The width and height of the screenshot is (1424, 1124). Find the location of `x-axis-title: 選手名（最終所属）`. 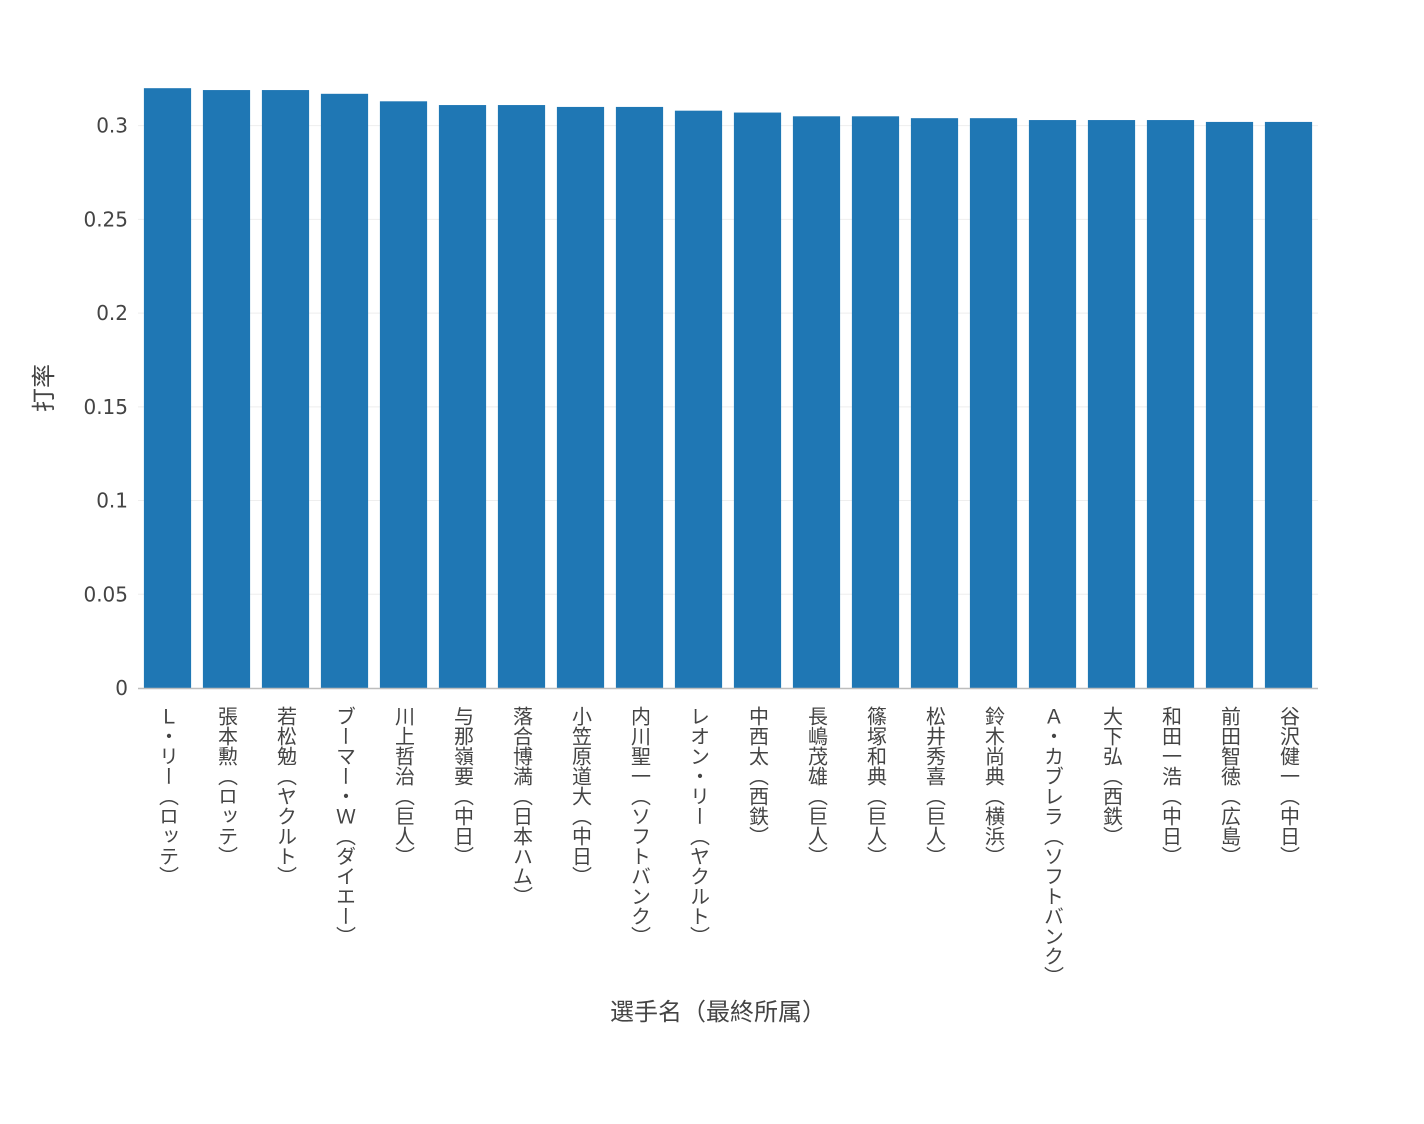

x-axis-title: 選手名（最終所属） is located at coordinates (718, 1012).